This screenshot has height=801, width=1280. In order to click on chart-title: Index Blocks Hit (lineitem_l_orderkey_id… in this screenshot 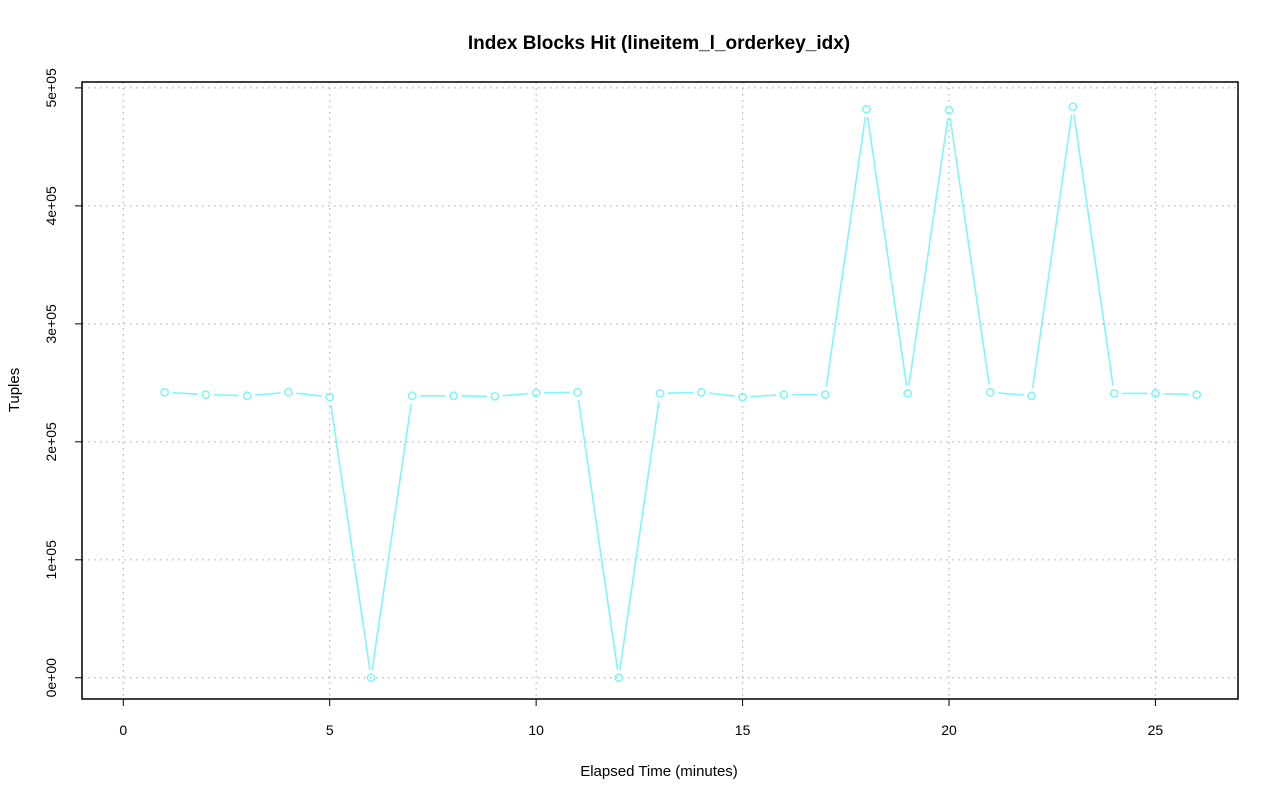, I will do `click(659, 43)`.